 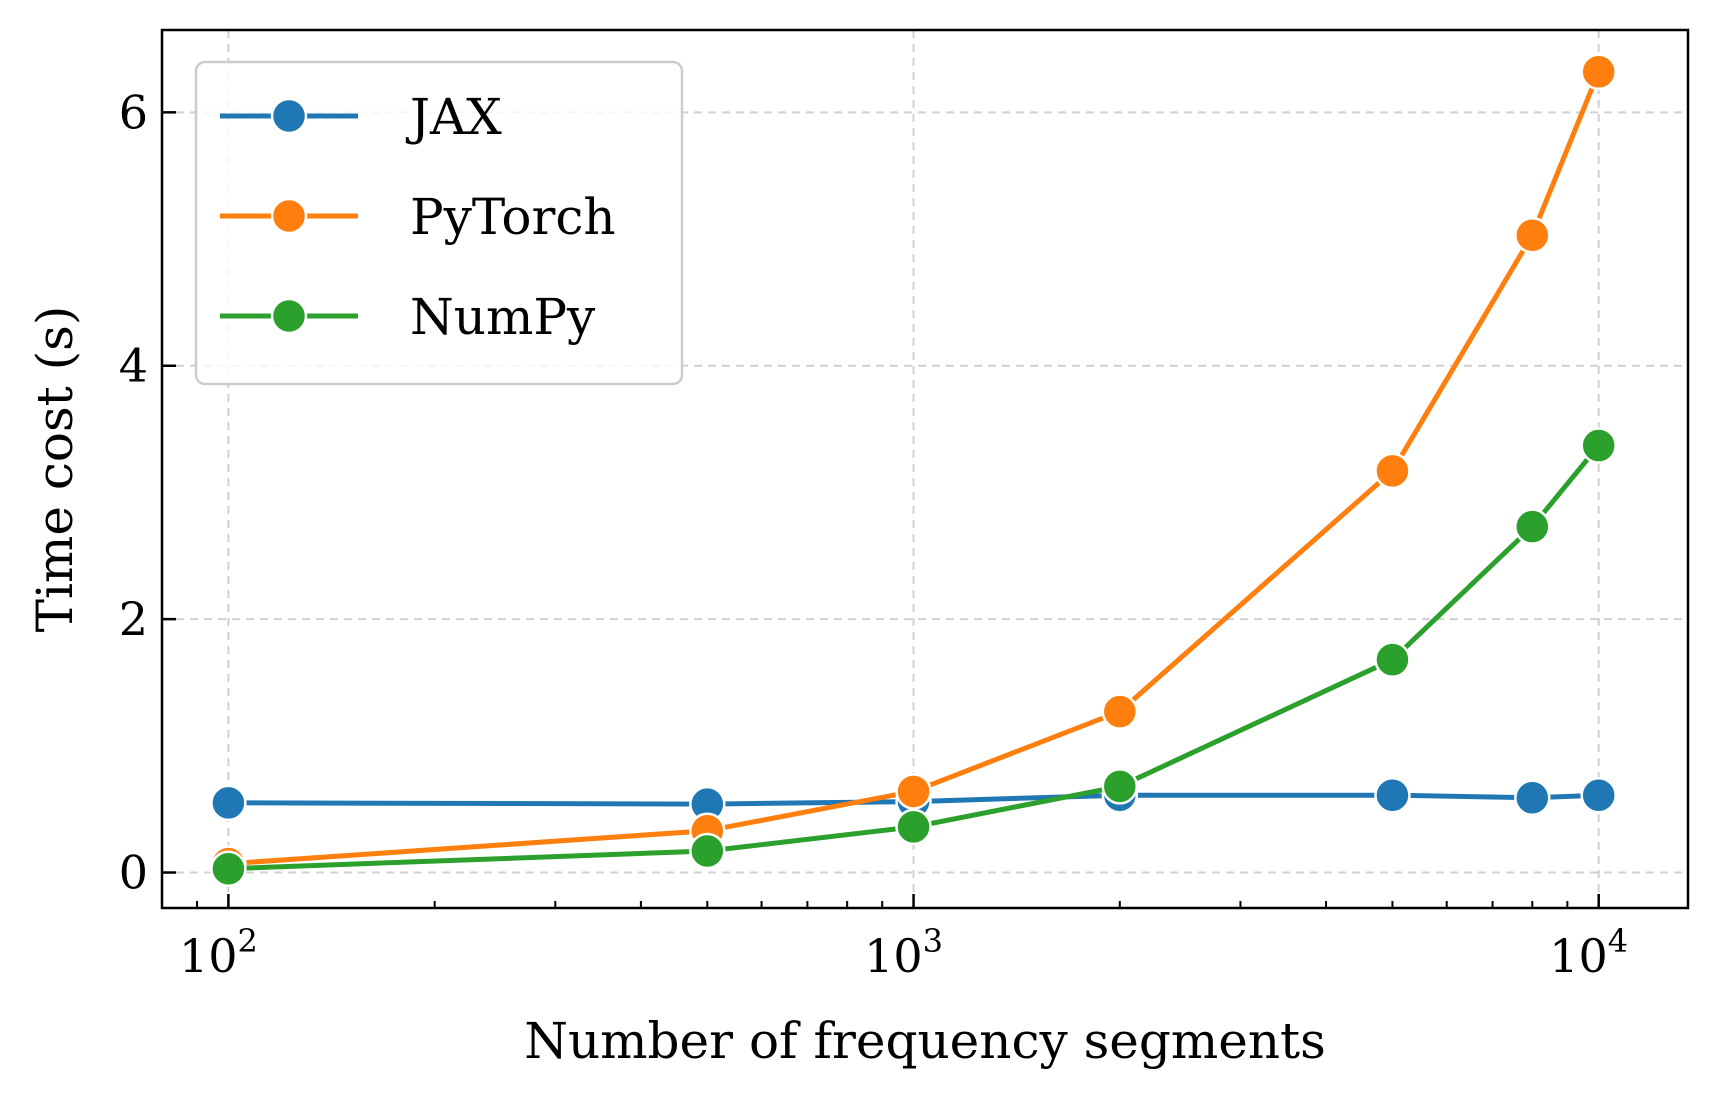 I want to click on x-tick-label: 10⁴, so click(x=1588, y=952).